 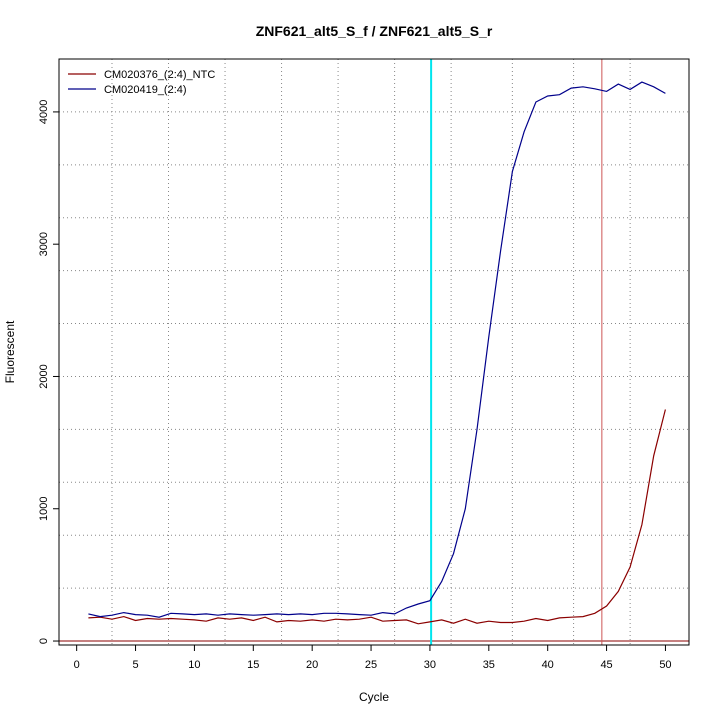 I want to click on y-axis-title: Fluorescent, so click(x=10, y=351).